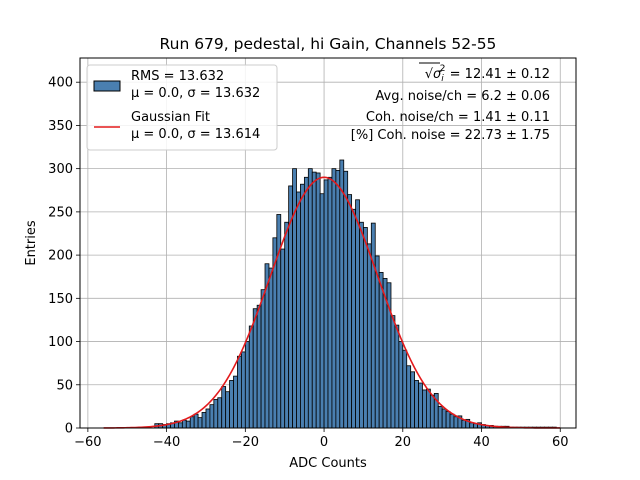  I want to click on x-tick-label: −20, so click(245, 442).